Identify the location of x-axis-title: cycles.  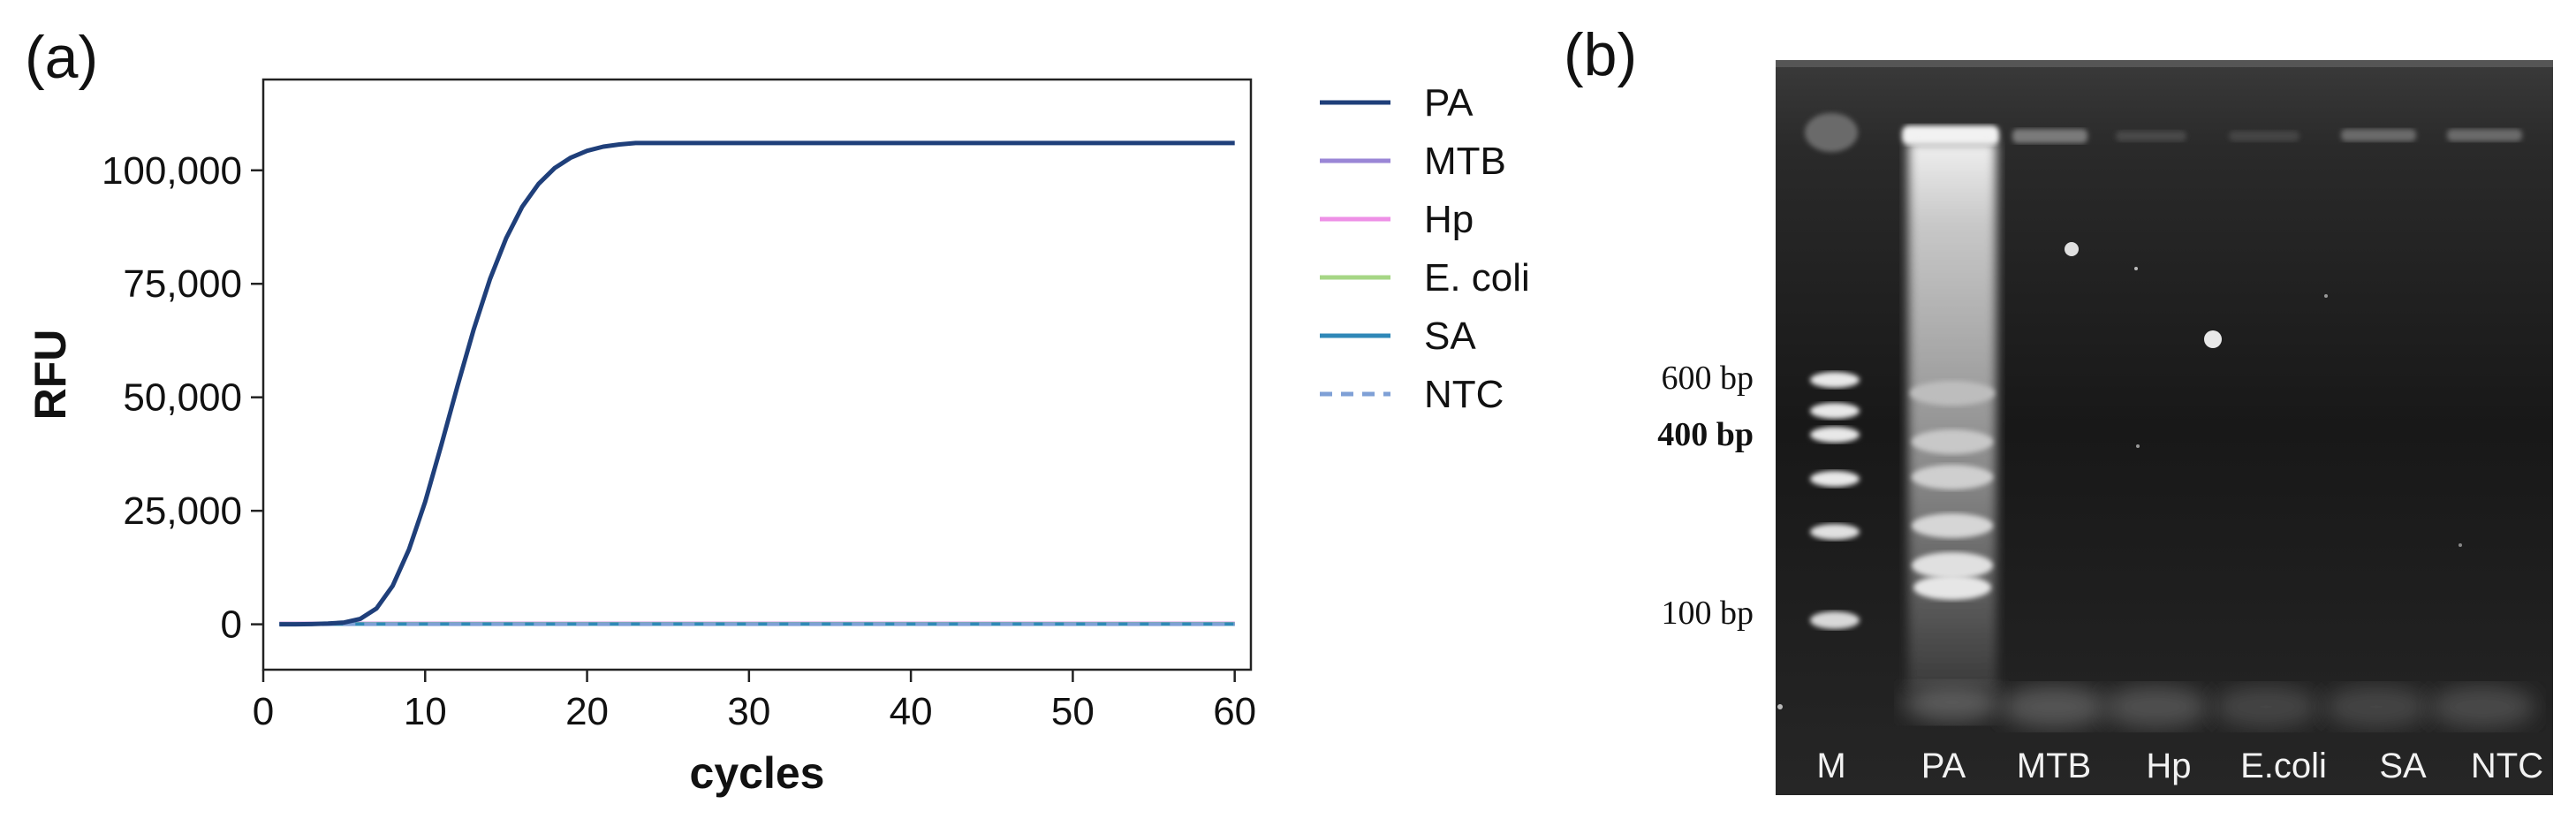
(758, 773).